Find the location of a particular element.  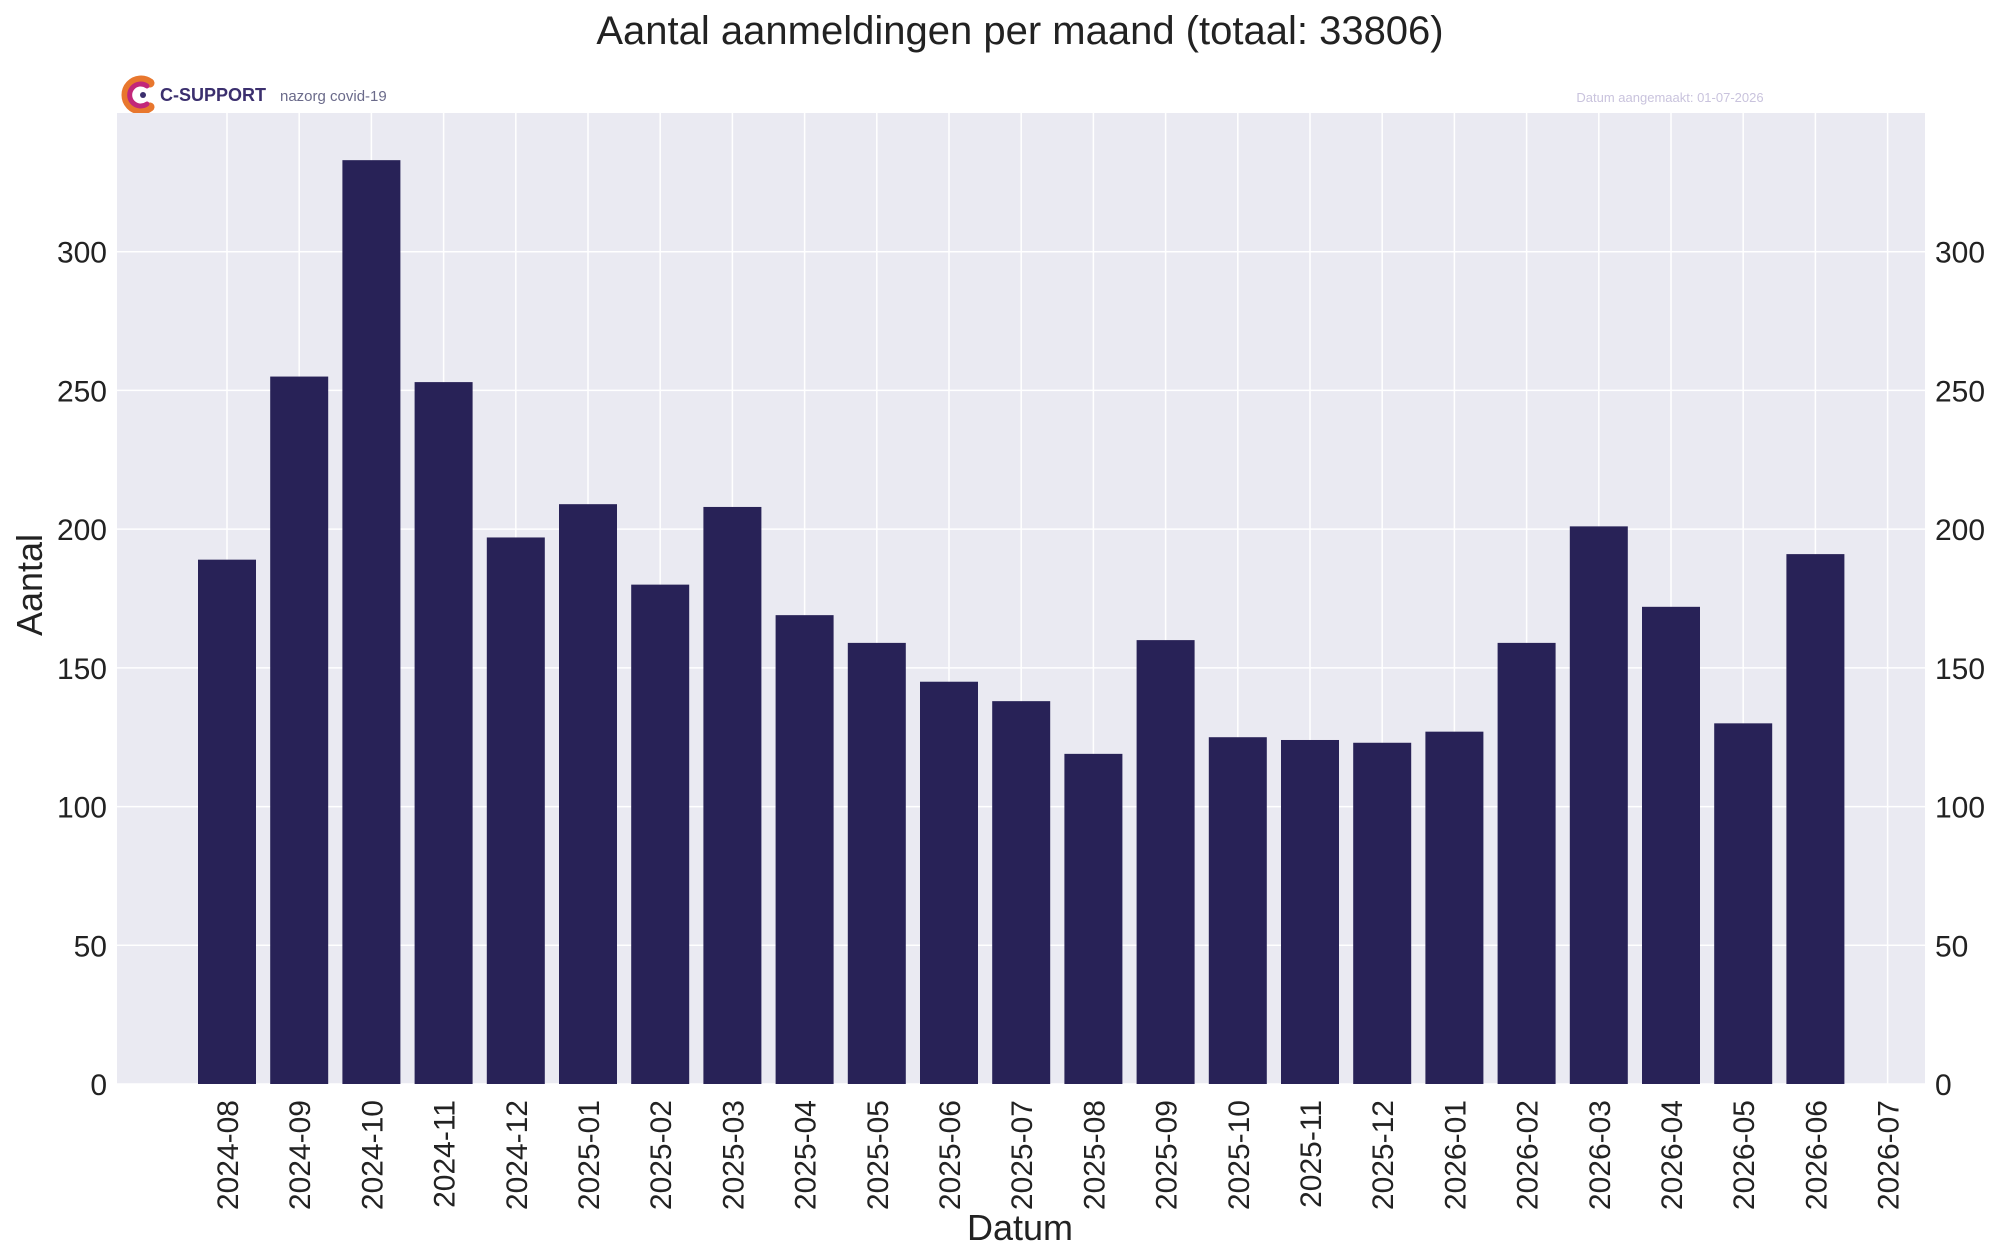

y-tick-right-300: 300 is located at coordinates (1960, 253).